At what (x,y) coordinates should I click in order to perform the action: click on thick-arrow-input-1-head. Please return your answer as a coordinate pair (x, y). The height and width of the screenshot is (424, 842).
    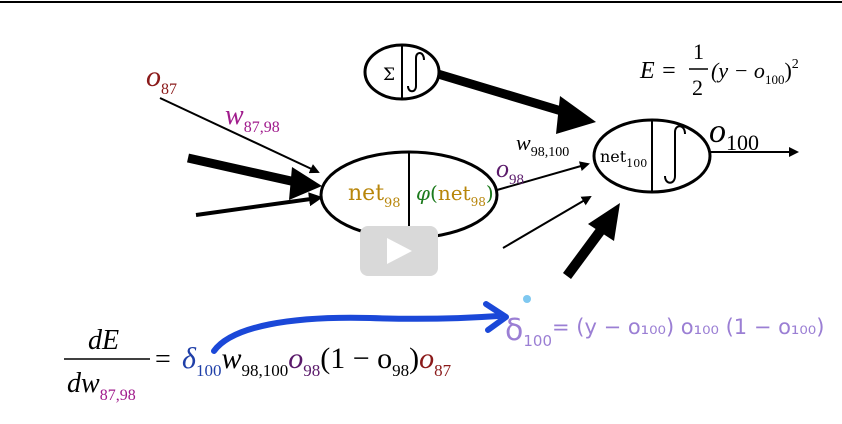
    Looking at the image, I should click on (305, 183).